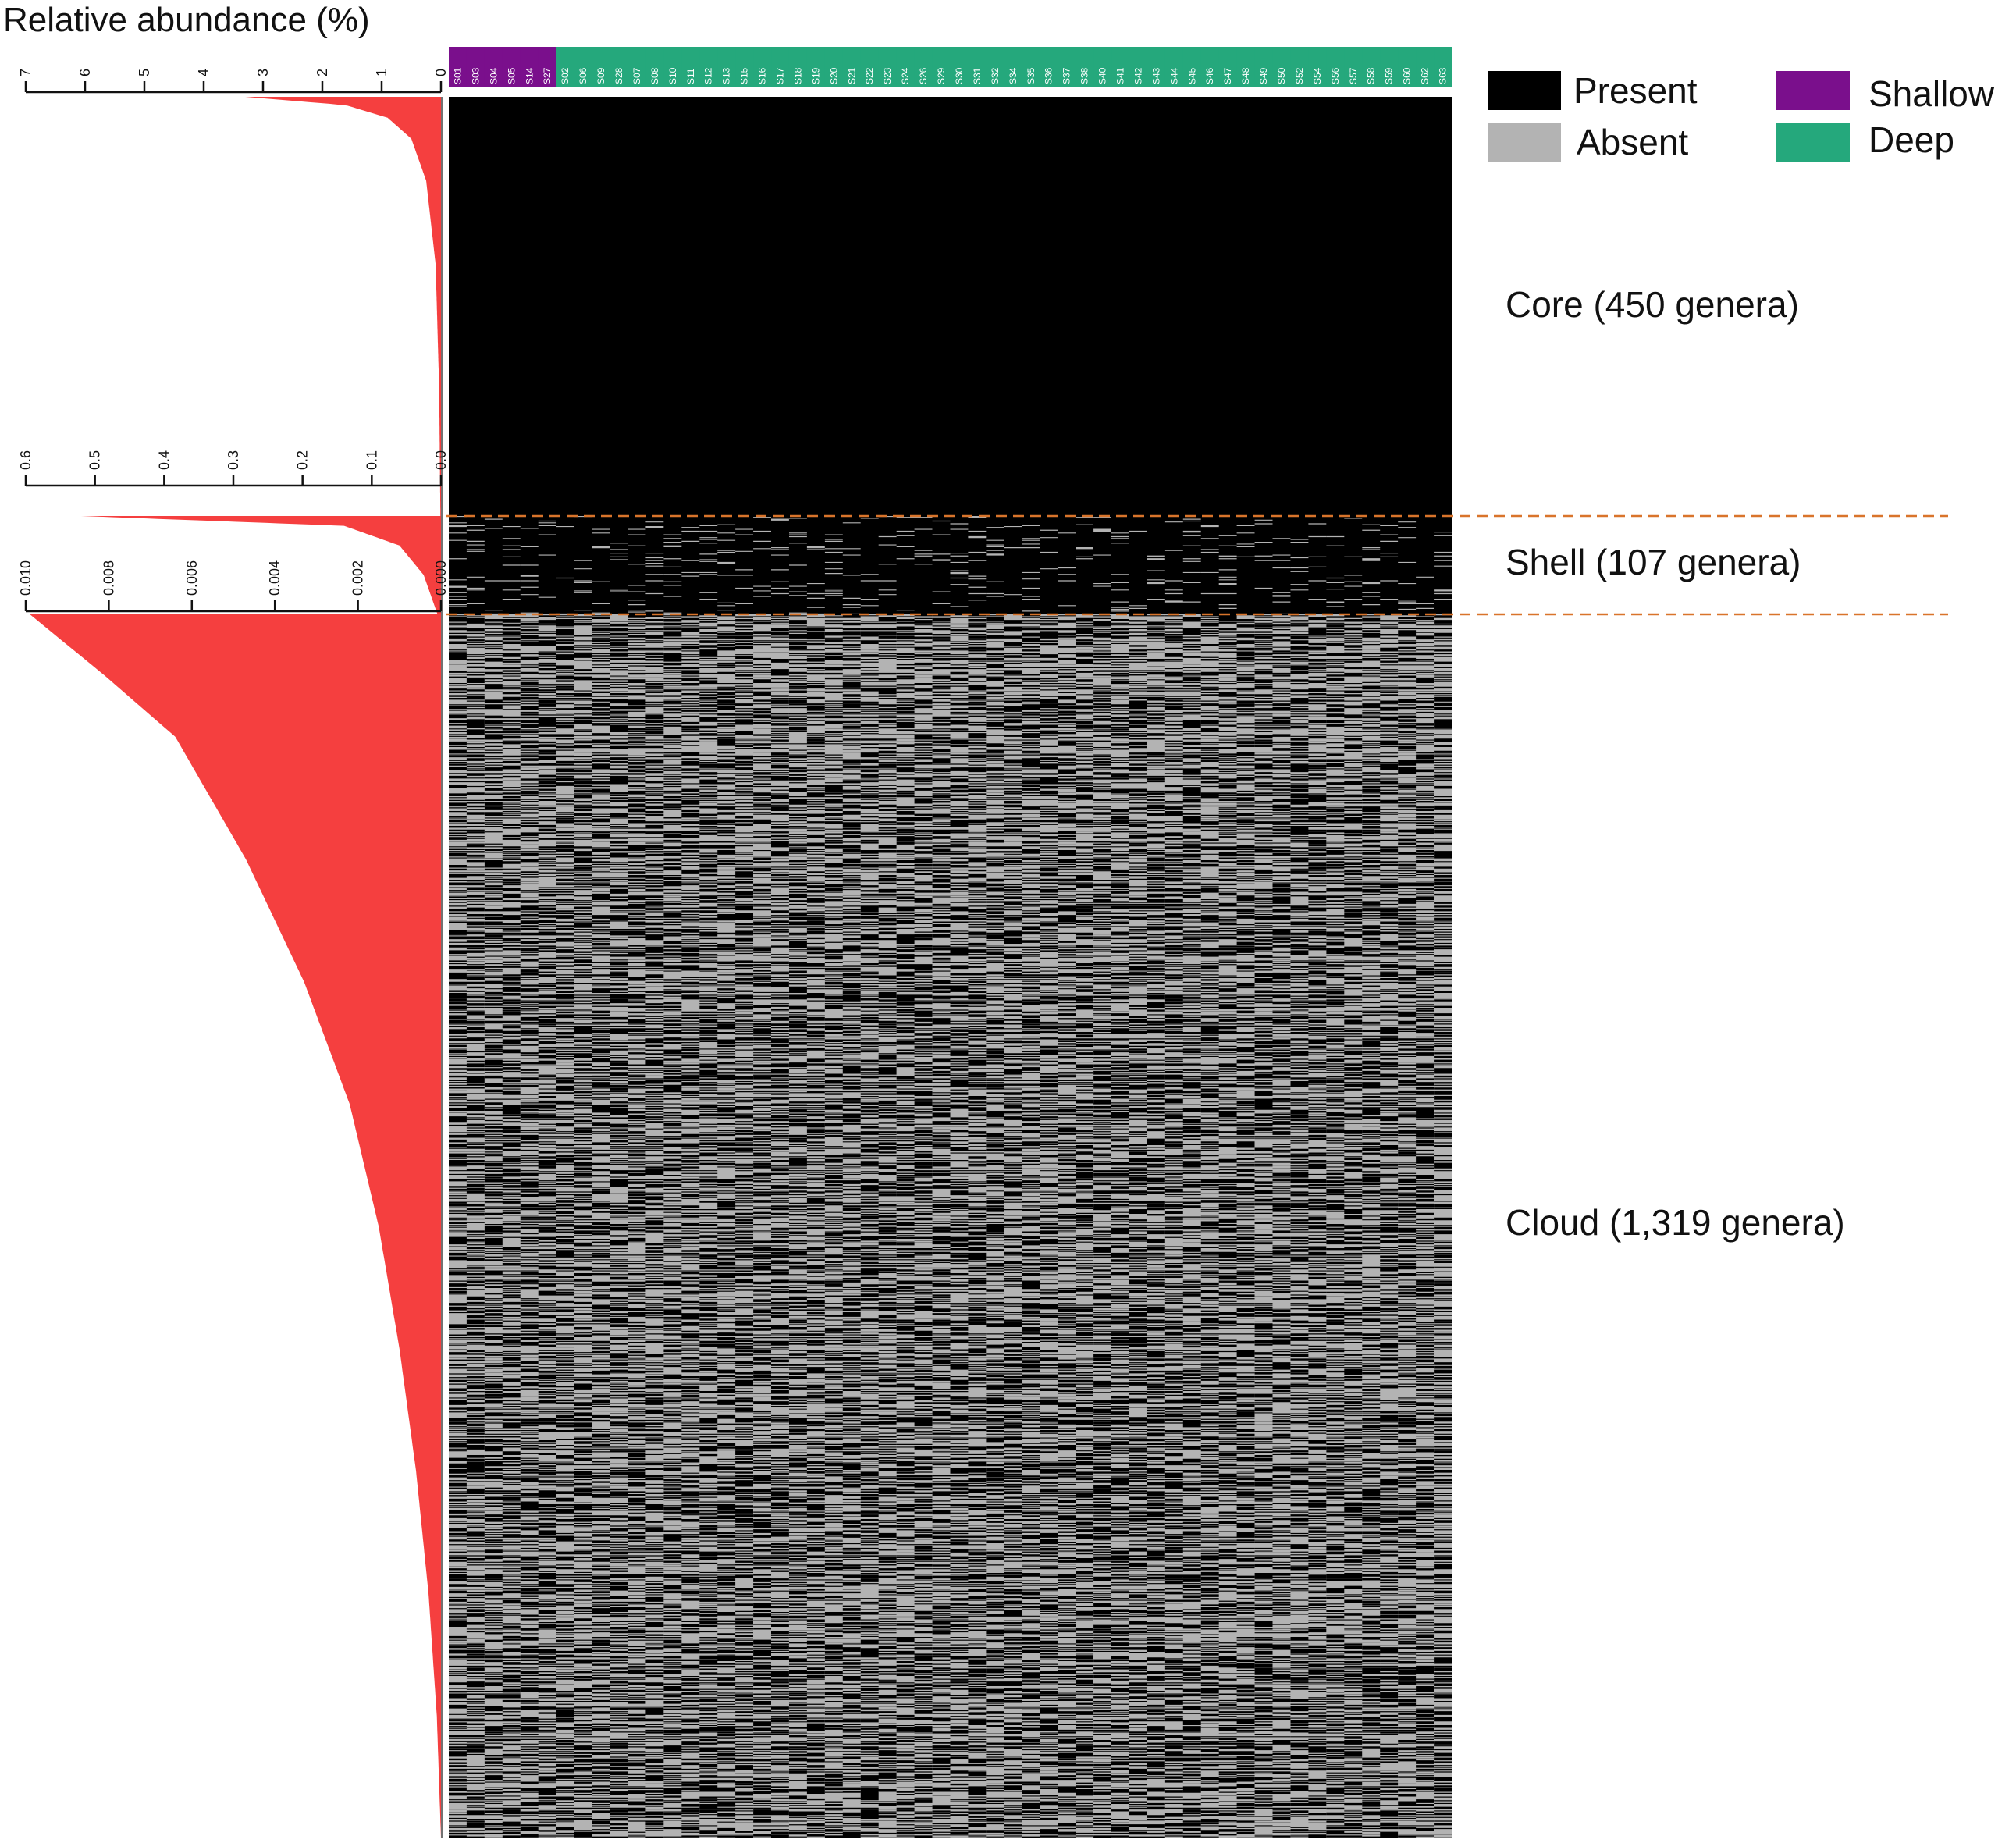 This screenshot has width=2016, height=1843. What do you see at coordinates (26, 72) in the screenshot?
I see `axis-tick-label: 7` at bounding box center [26, 72].